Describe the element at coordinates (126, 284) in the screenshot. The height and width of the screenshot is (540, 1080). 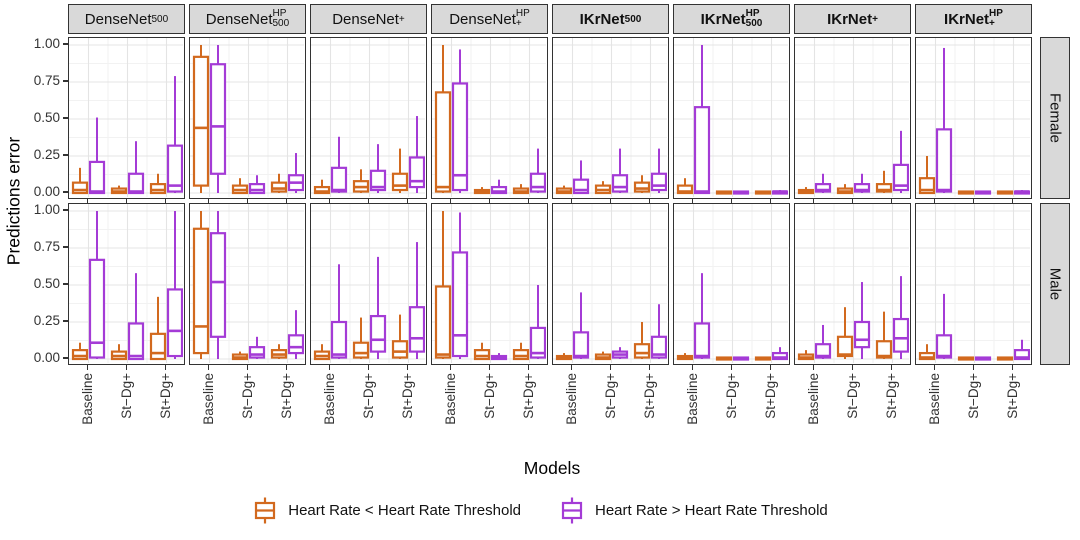
I see `panel-male-col0` at that location.